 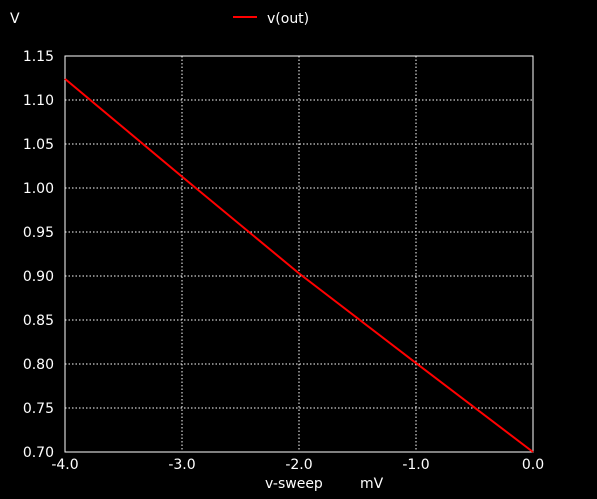 What do you see at coordinates (38, 255) in the screenshot?
I see `y-axis-ticks: 0.70 0.75 0.80 0.85 0.90 0.95 1.00 1.05 1.10 1.15` at bounding box center [38, 255].